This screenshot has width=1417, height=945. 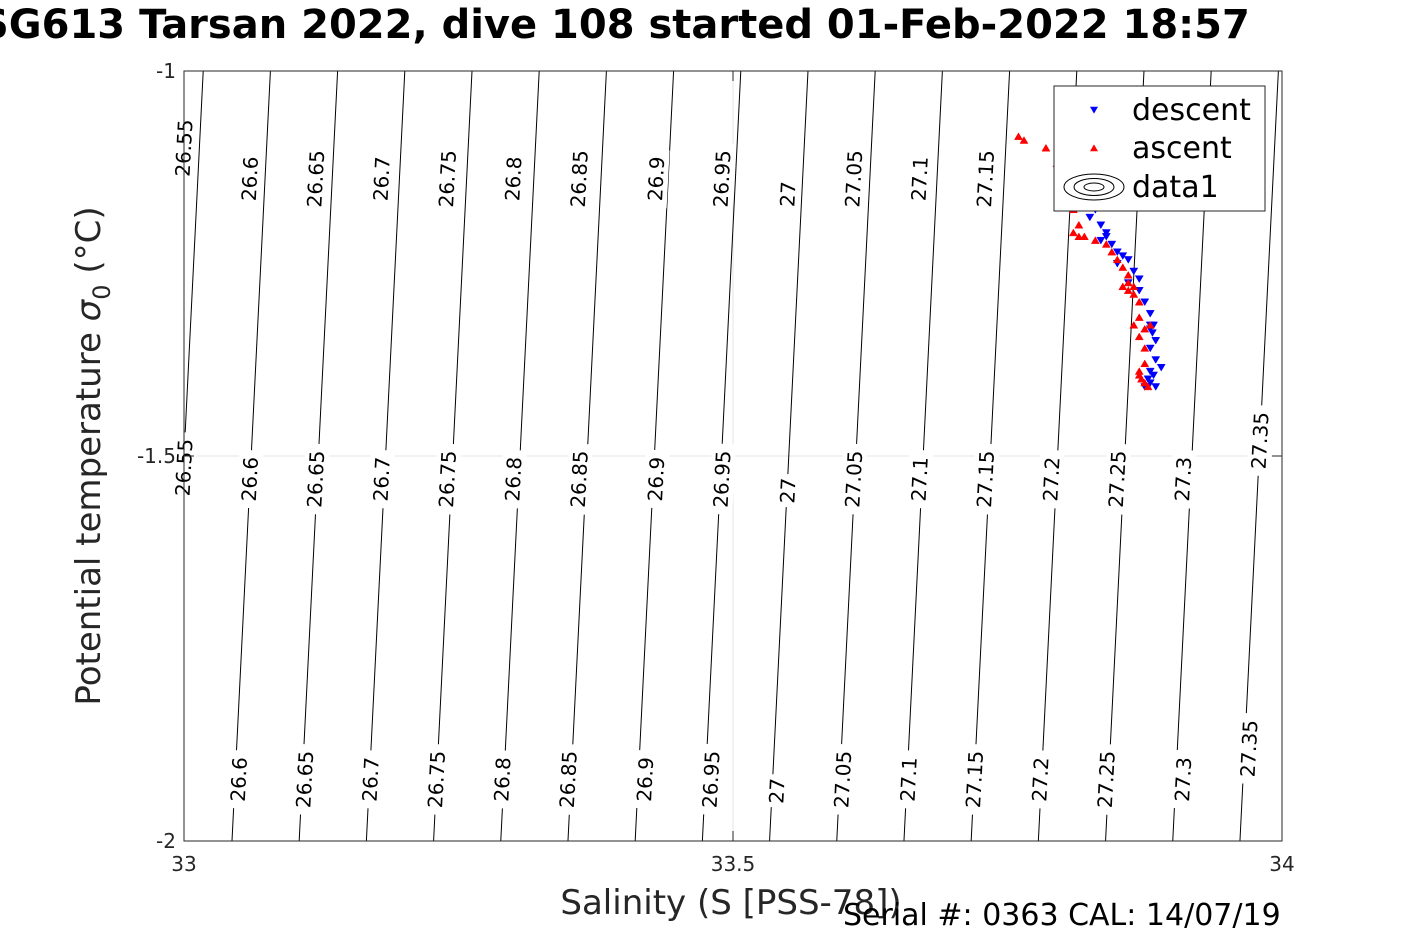 I want to click on legend-label-descent: descent, so click(x=1191, y=110).